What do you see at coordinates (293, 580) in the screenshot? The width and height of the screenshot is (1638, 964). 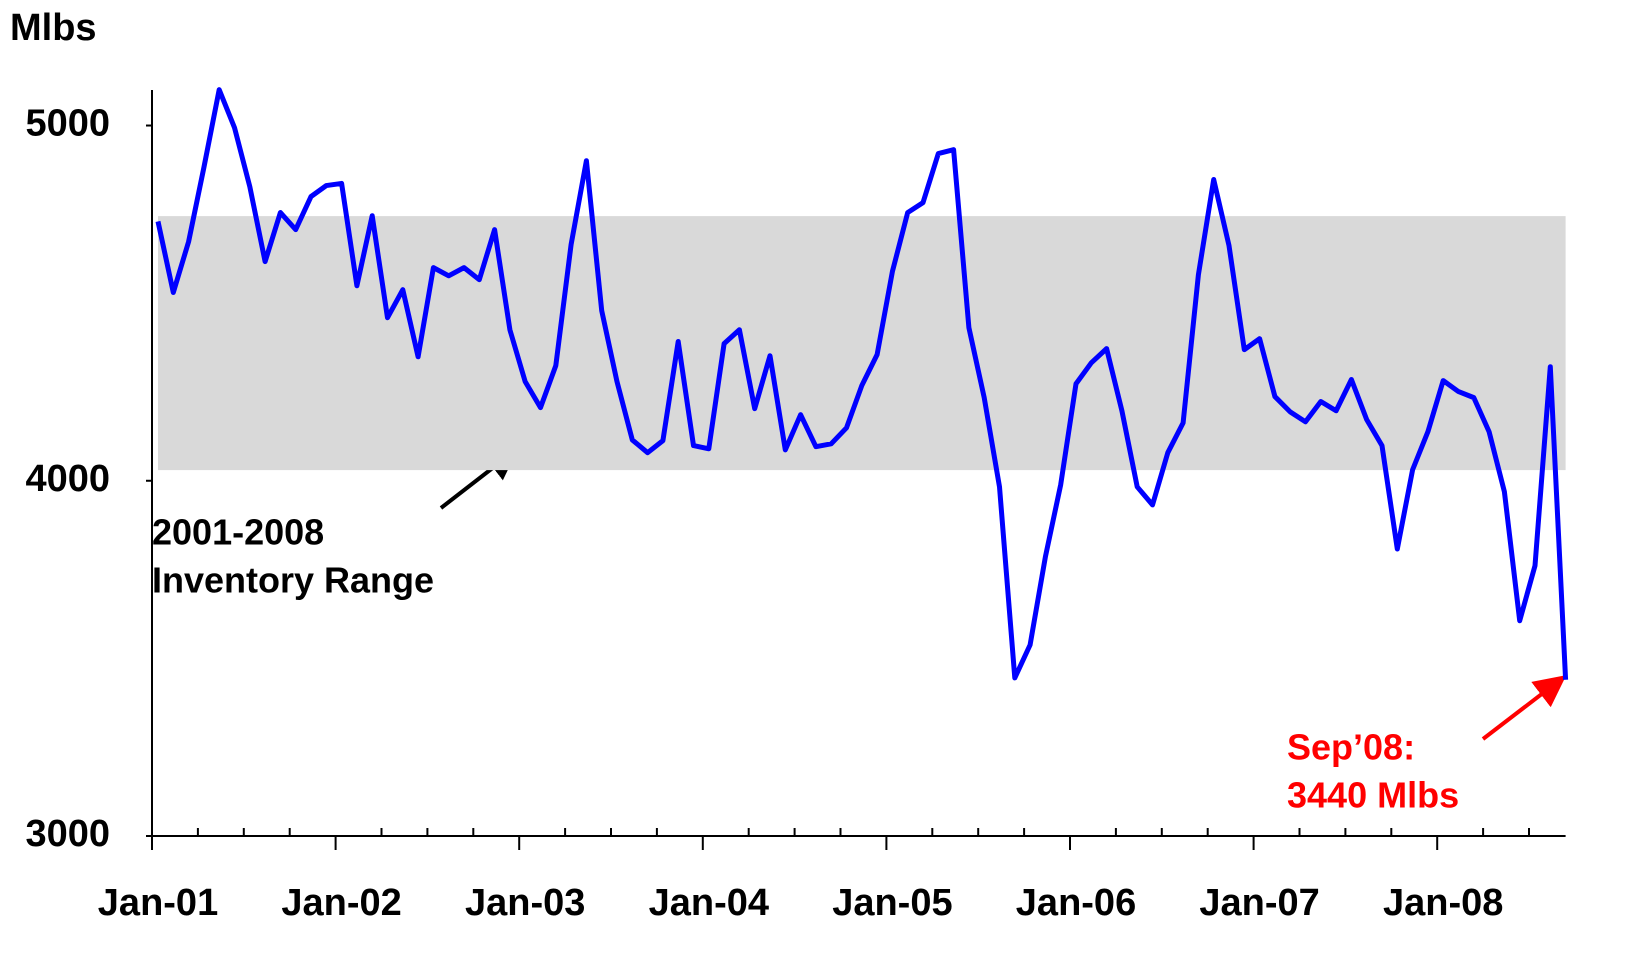 I see `annotation: Inventory Range` at bounding box center [293, 580].